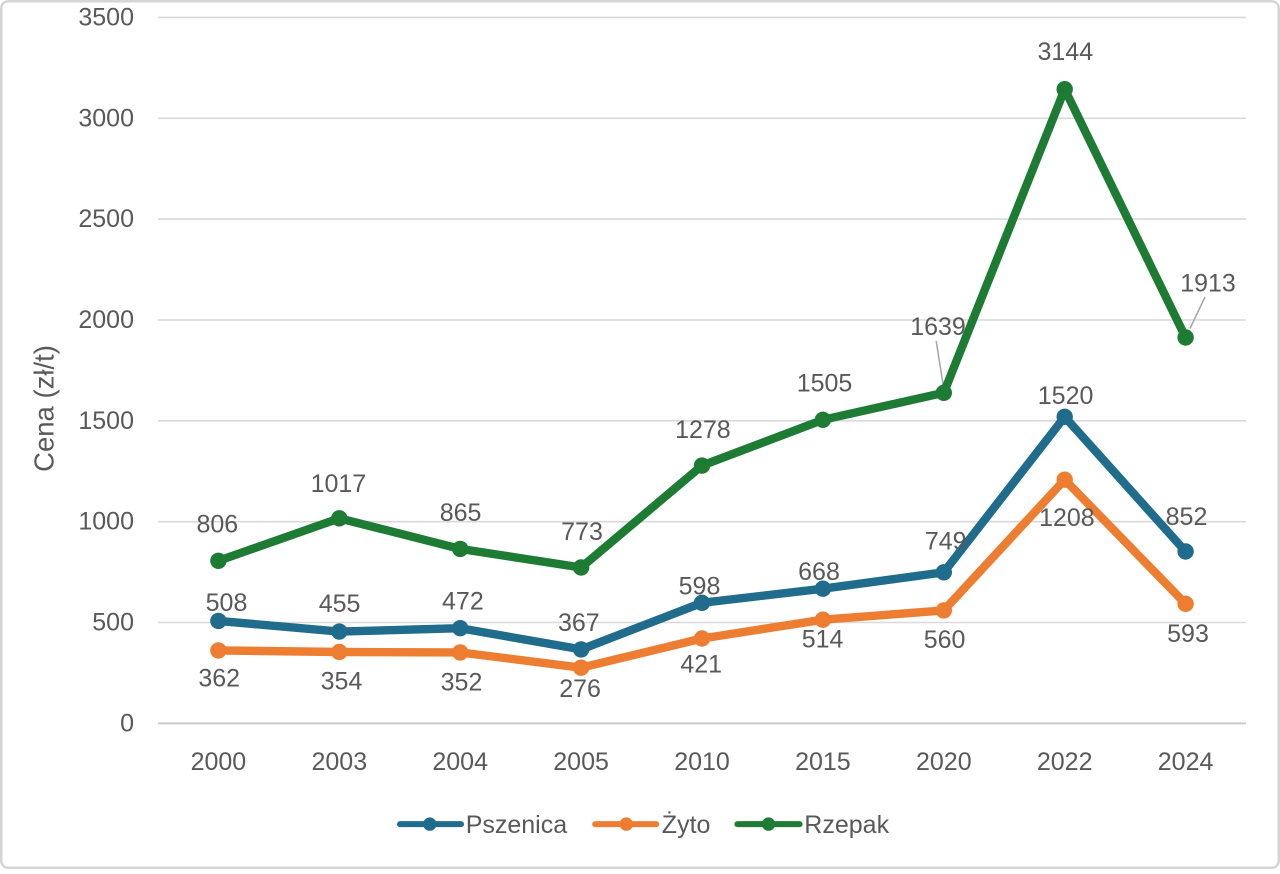 This screenshot has height=874, width=1280. Describe the element at coordinates (1186, 762) in the screenshot. I see `svg-text: 2024` at that location.